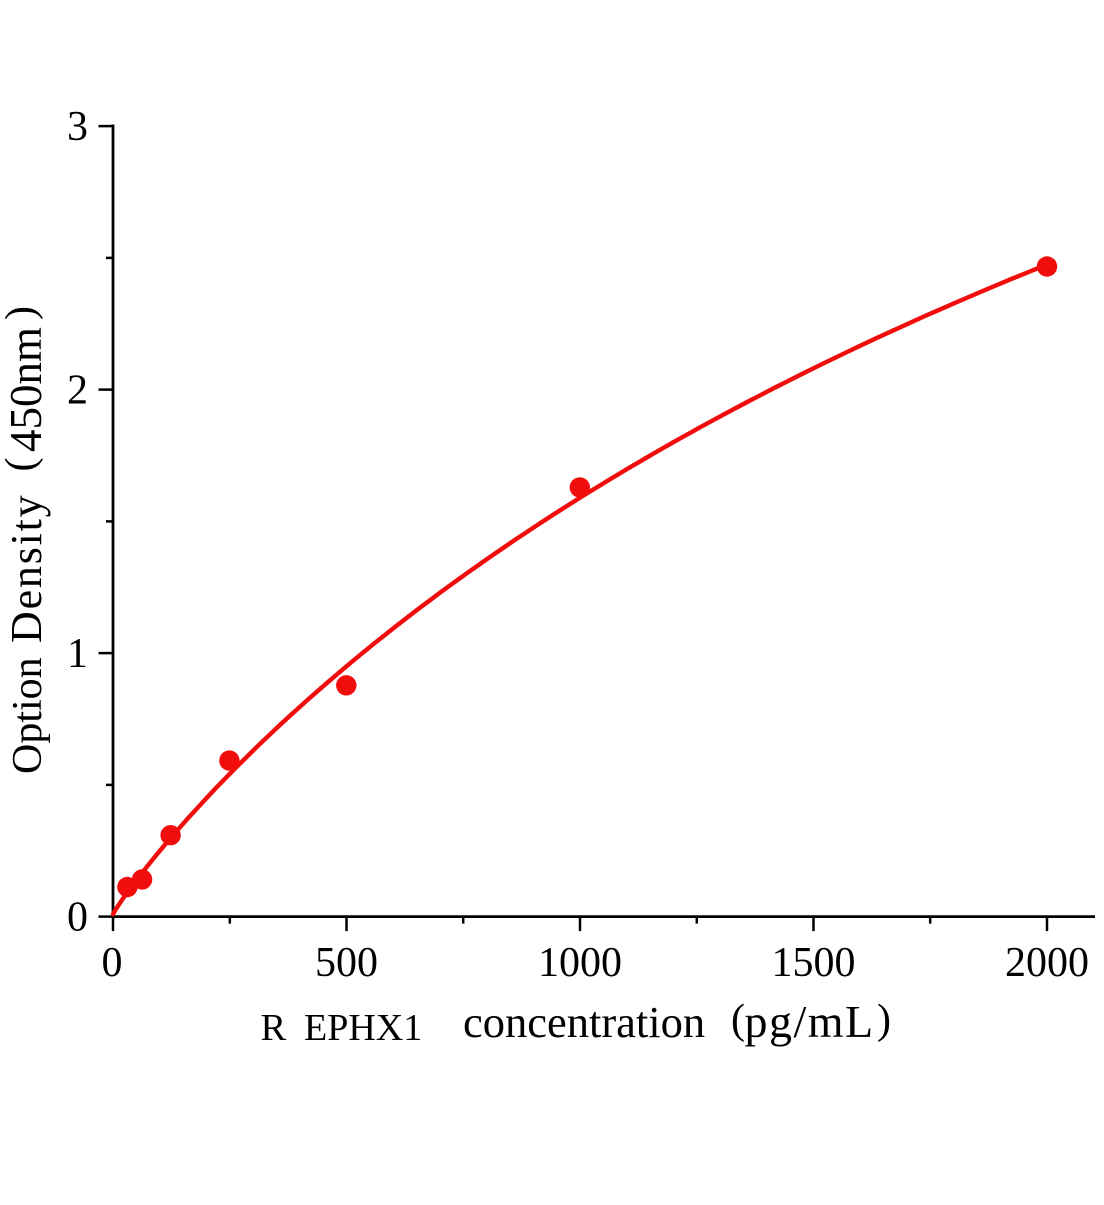  I want to click on svg-text: pg/mL, so click(810, 1021).